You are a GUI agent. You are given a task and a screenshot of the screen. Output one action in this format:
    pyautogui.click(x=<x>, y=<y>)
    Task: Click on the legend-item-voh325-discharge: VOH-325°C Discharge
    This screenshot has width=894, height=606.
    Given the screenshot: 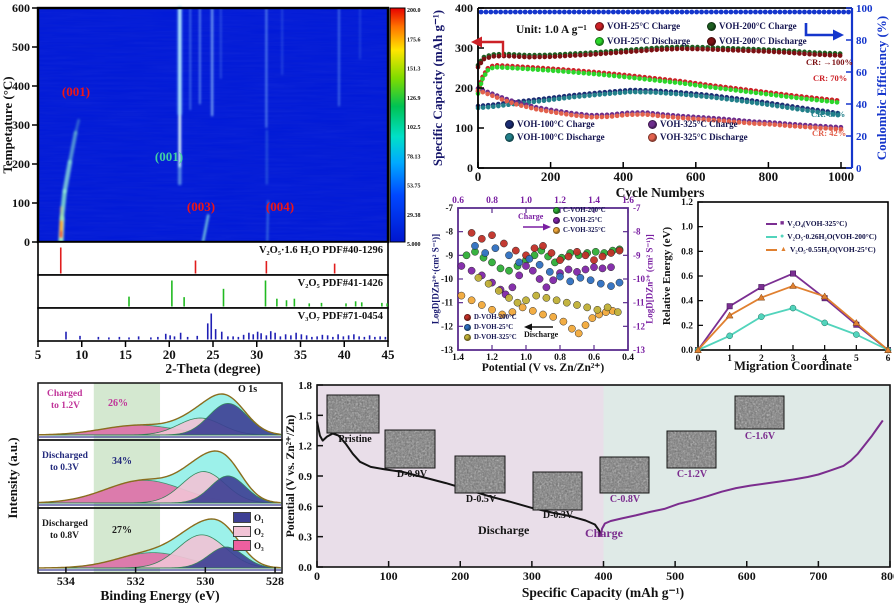 What is the action you would take?
    pyautogui.click(x=698, y=137)
    